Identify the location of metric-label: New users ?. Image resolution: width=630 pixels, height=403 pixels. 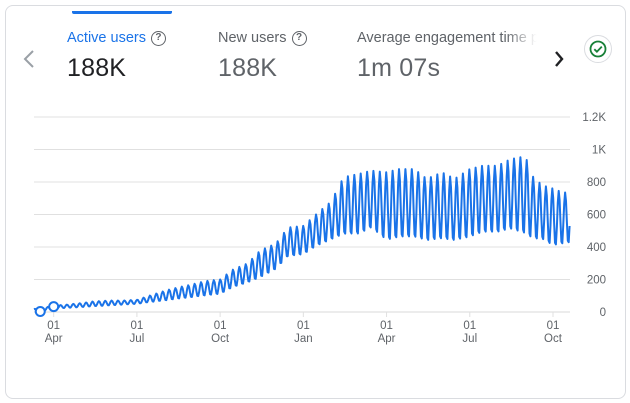
(262, 38).